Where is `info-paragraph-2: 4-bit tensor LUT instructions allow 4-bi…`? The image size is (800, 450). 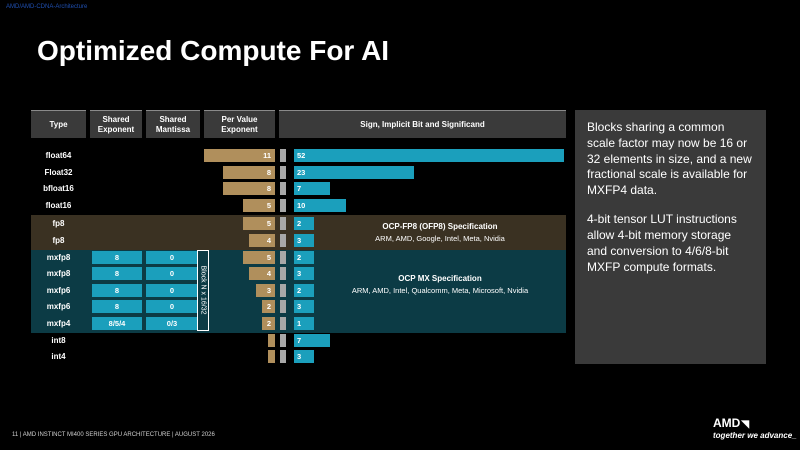 info-paragraph-2: 4-bit tensor LUT instructions allow 4-bi… is located at coordinates (662, 243).